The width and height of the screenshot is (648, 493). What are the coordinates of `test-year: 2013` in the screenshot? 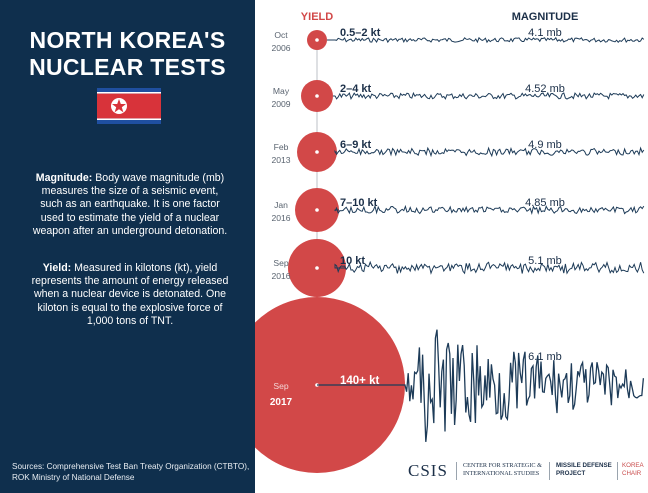 It's located at (280, 160).